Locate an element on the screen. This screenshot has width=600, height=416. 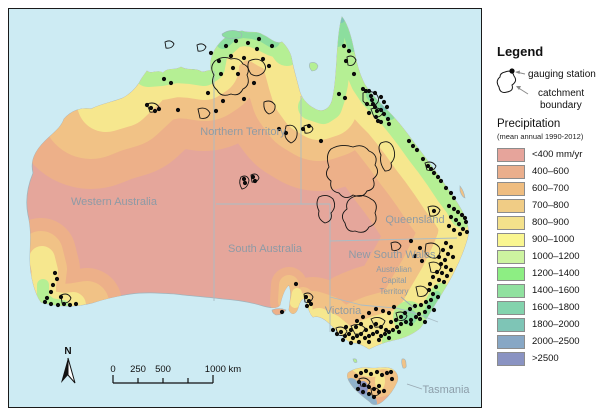
legend-class-label: 700–800 is located at coordinates (550, 205).